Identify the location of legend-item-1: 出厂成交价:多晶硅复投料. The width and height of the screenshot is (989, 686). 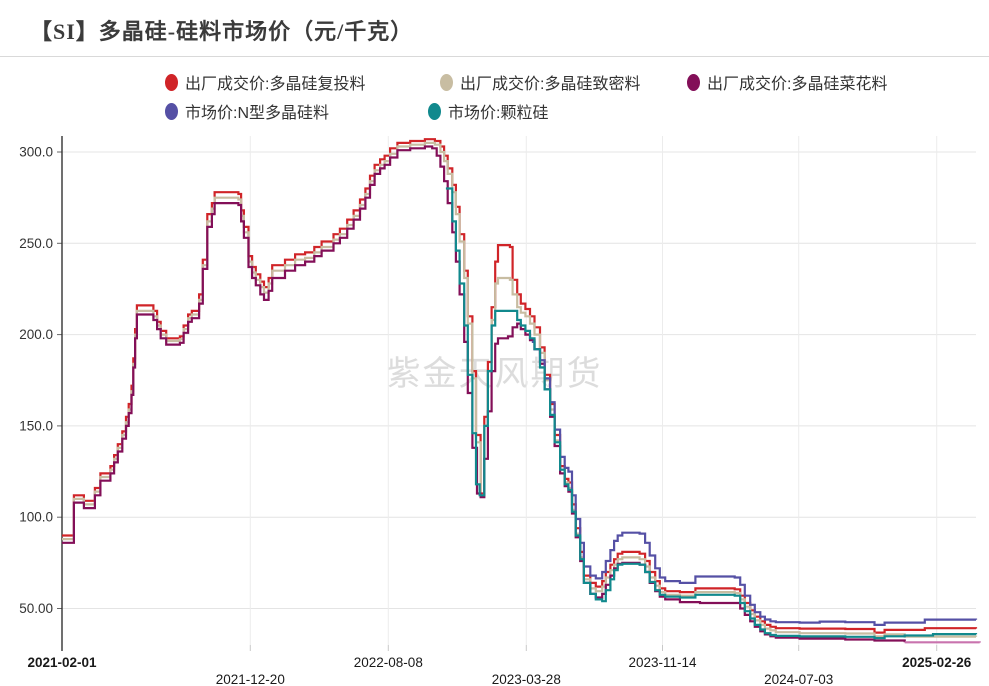
(265, 82).